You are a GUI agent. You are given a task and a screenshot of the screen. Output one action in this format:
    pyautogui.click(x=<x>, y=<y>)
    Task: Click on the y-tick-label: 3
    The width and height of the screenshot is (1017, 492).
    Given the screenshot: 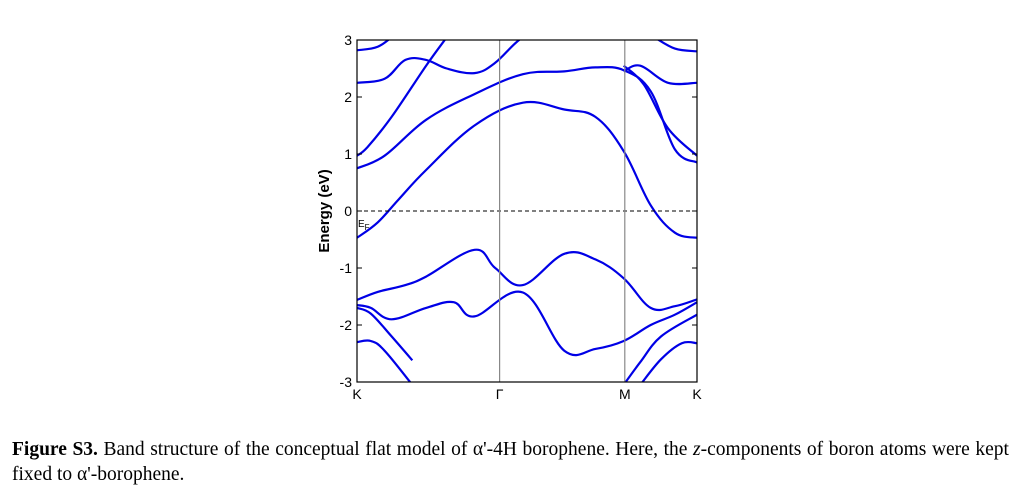 What is the action you would take?
    pyautogui.click(x=348, y=40)
    